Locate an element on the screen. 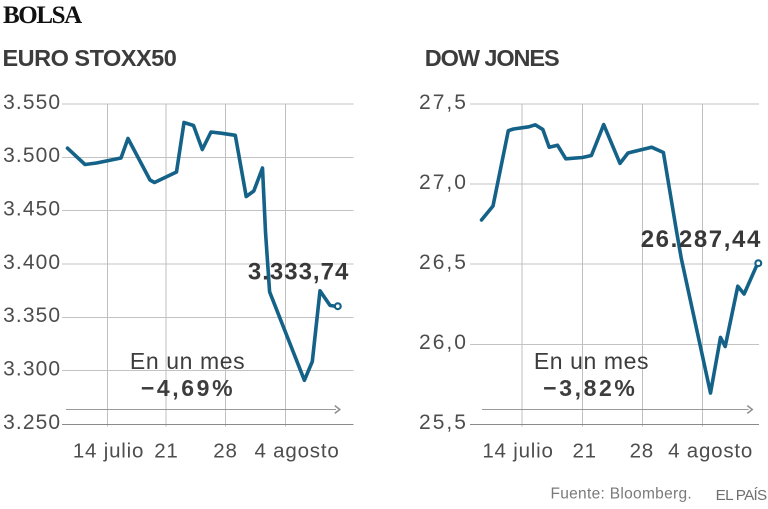 This screenshot has width=768, height=509. svg-text: 3.350 is located at coordinates (32, 315).